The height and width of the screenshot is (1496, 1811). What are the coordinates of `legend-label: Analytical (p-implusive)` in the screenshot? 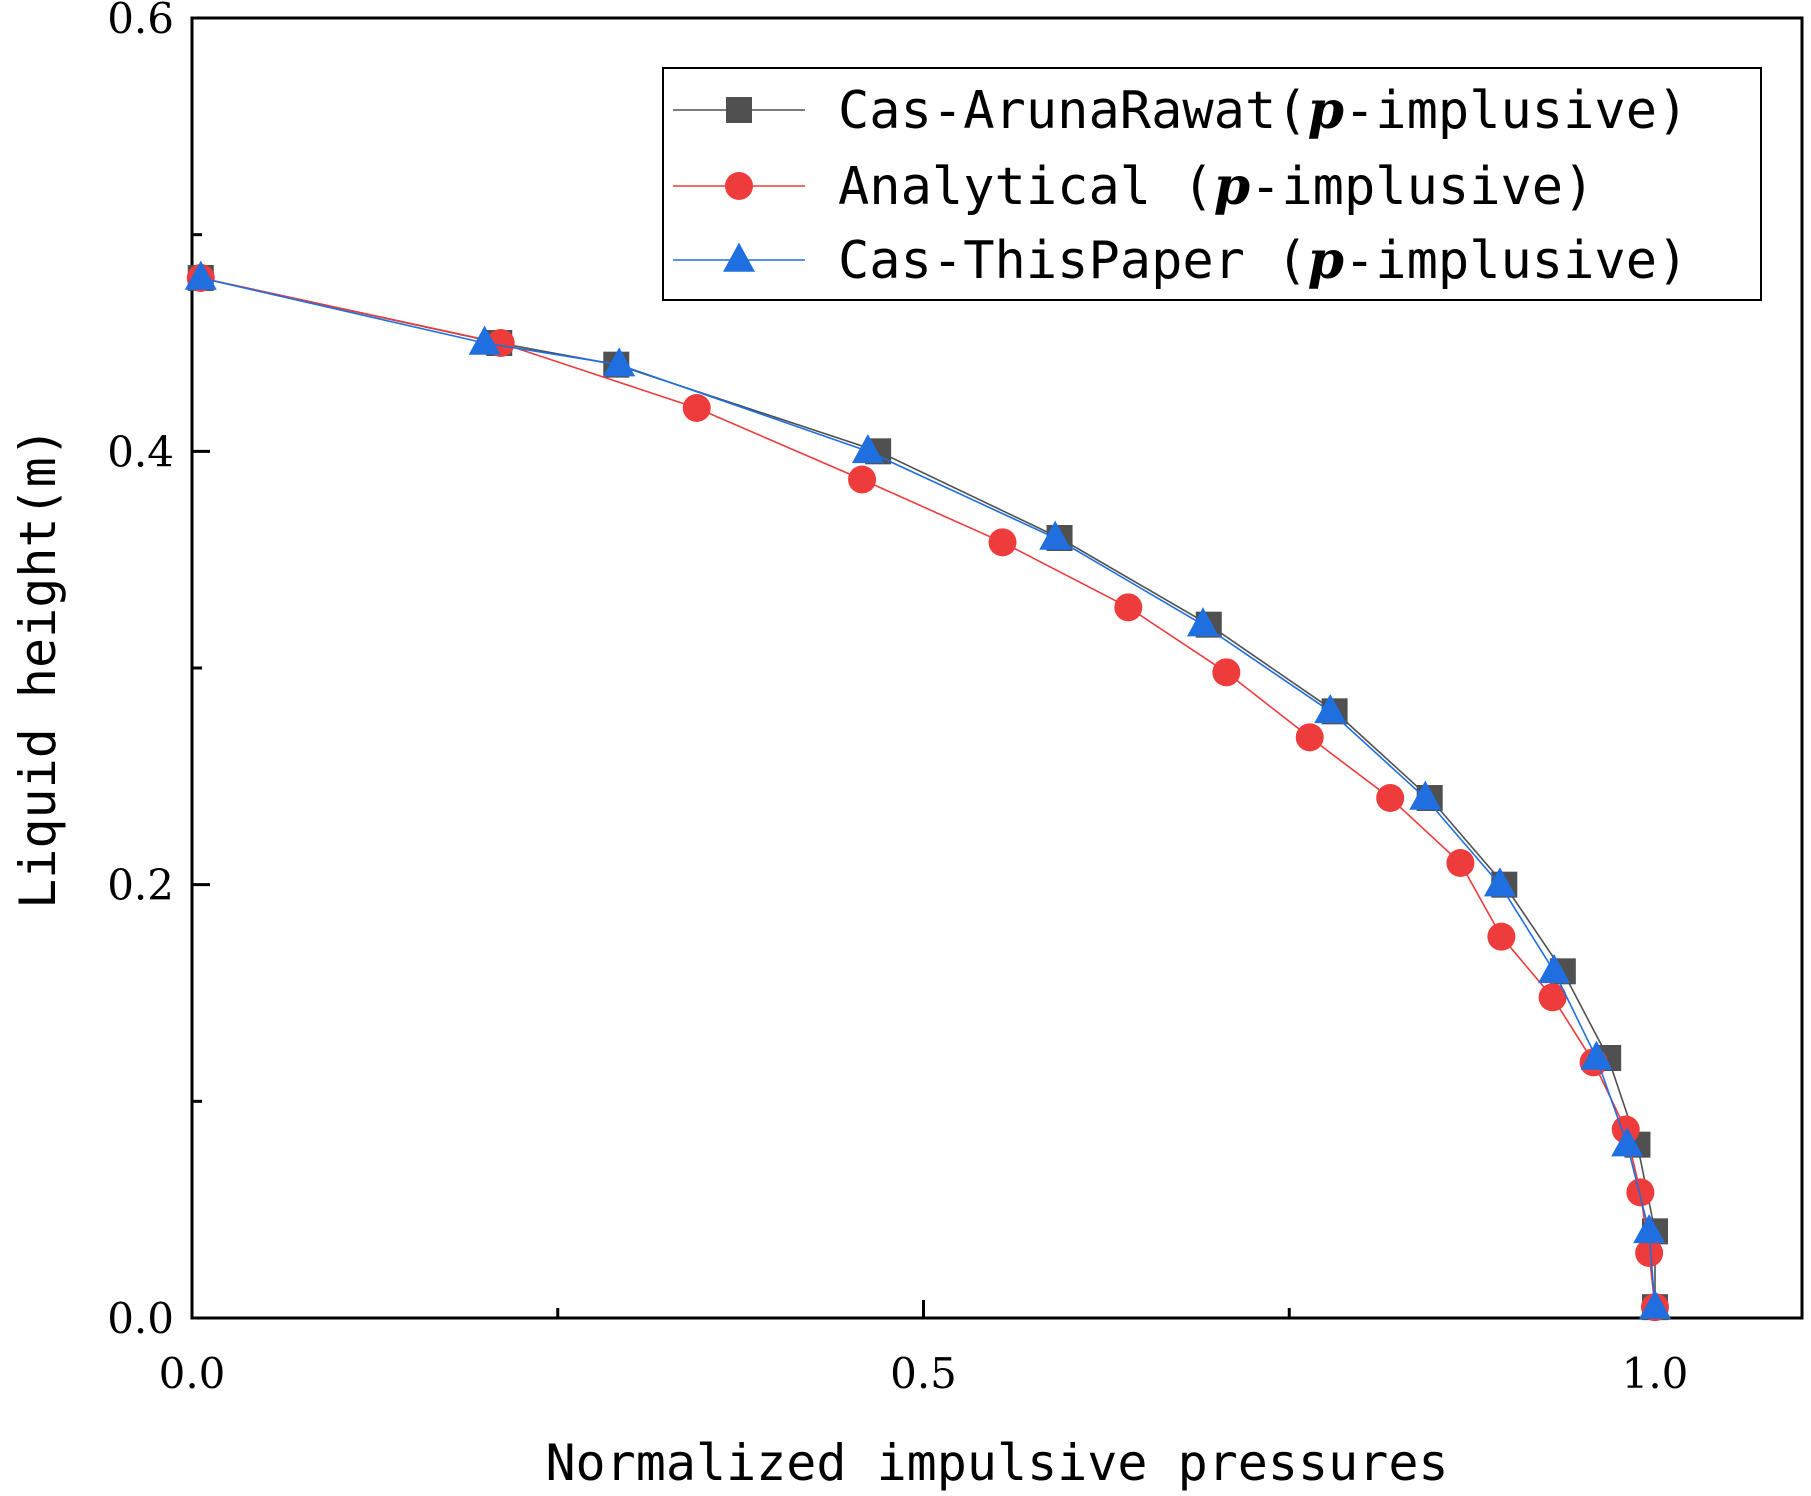 It's located at (1216, 186).